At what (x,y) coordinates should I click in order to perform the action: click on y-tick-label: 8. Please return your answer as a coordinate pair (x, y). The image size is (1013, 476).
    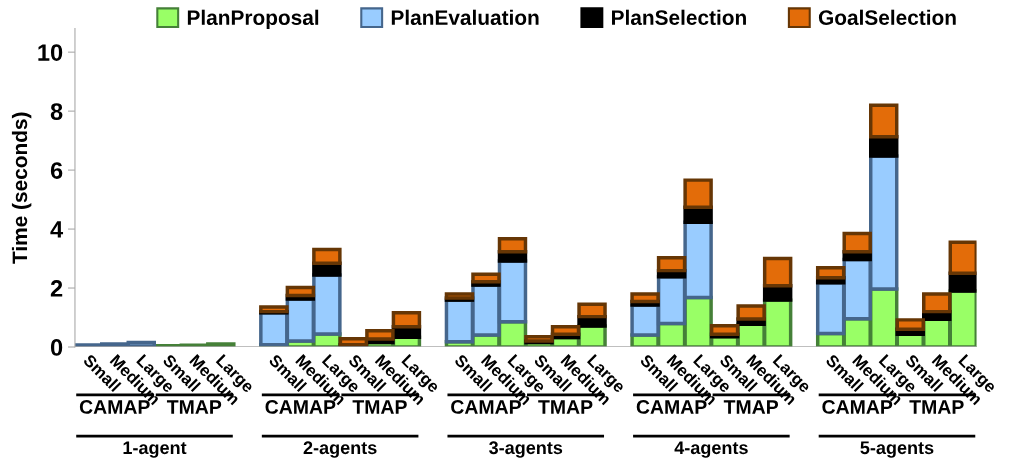
    Looking at the image, I should click on (56, 111).